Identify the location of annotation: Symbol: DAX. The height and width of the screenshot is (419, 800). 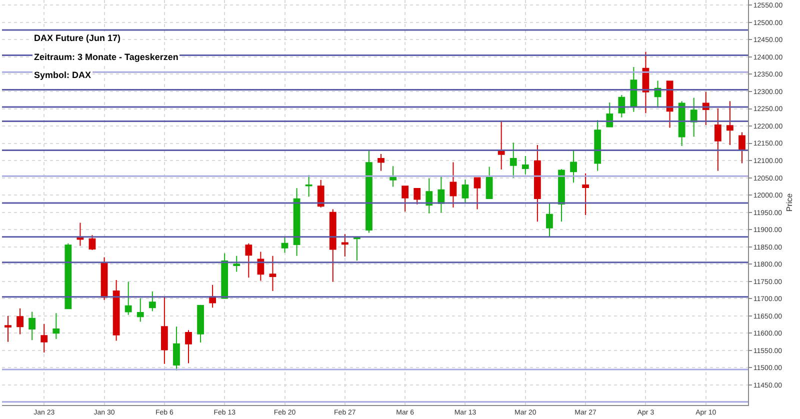
(63, 75).